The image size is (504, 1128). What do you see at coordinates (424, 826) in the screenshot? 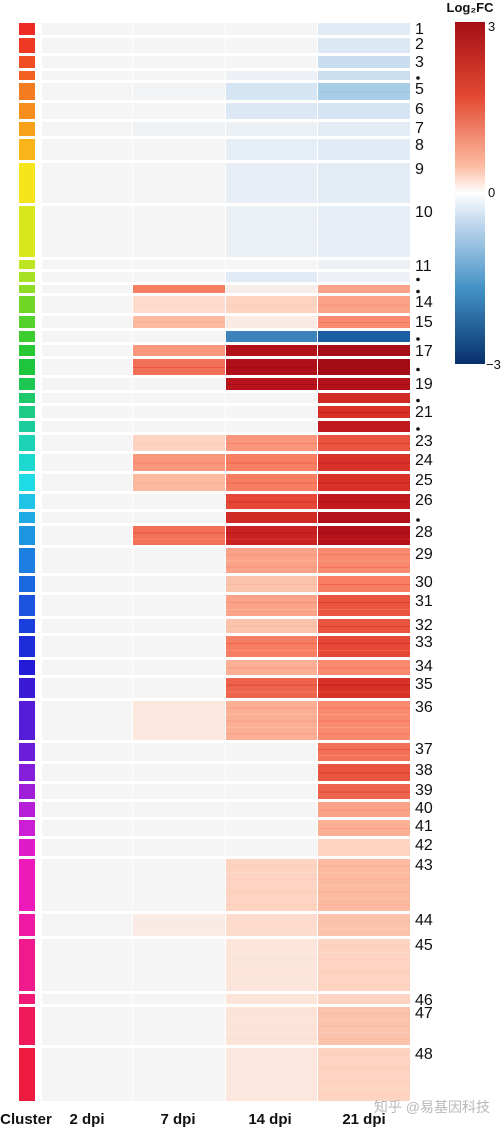
I see `cluster-label: 41` at bounding box center [424, 826].